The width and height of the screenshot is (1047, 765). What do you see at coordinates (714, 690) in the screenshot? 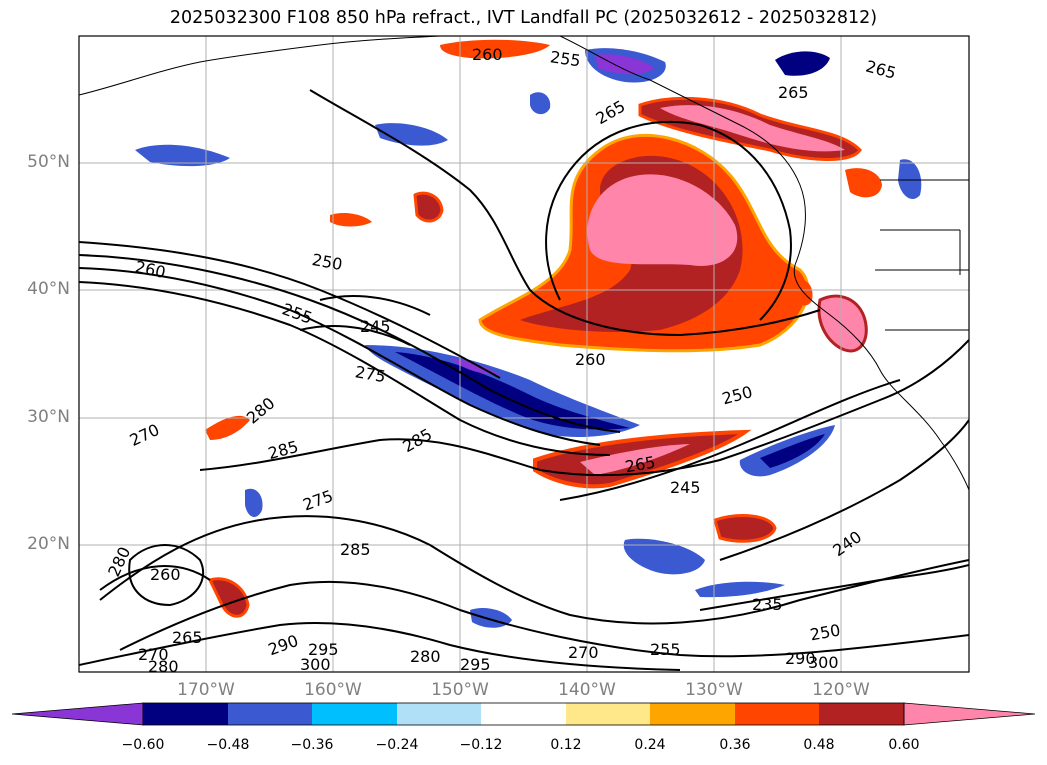
I see `lon-label: 130°W` at bounding box center [714, 690].